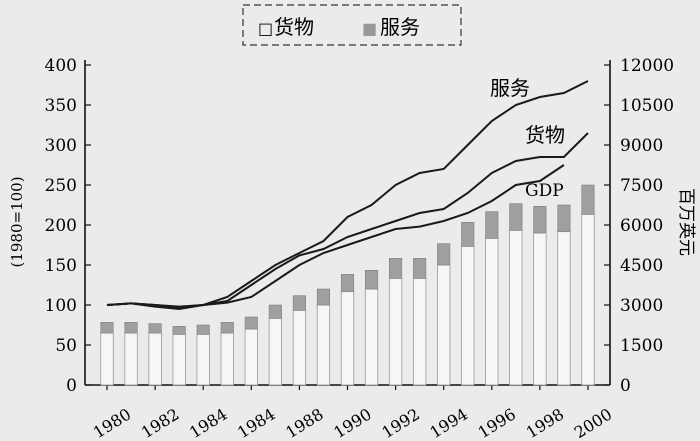 The image size is (700, 441). Describe the element at coordinates (265, 28) in the screenshot. I see `legend-marker-goods: □` at that location.